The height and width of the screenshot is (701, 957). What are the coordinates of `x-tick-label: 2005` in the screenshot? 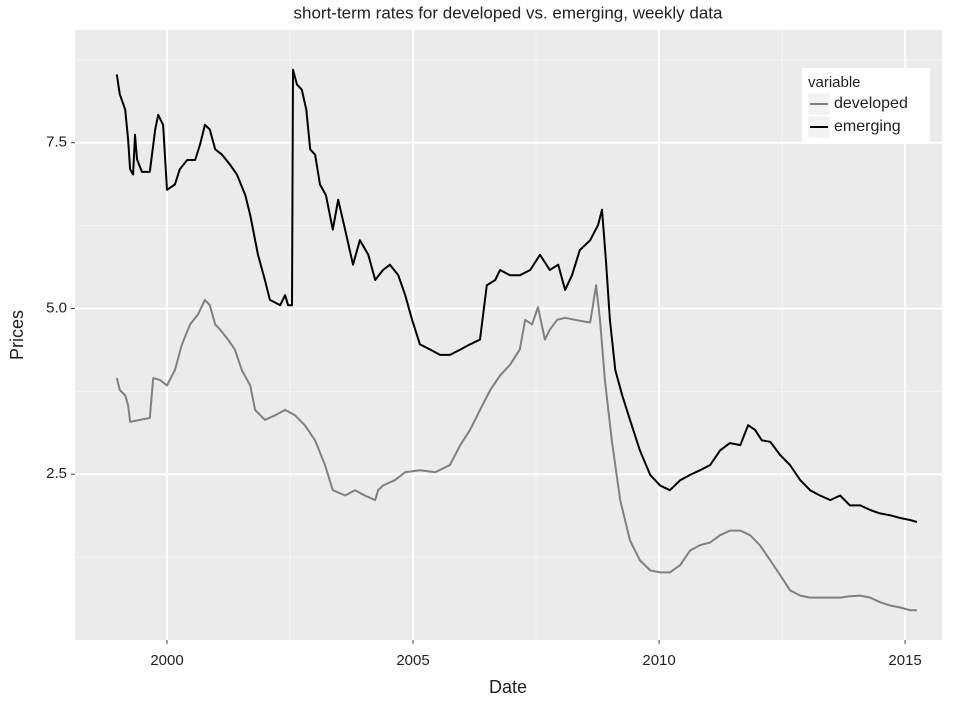 It's located at (412, 660).